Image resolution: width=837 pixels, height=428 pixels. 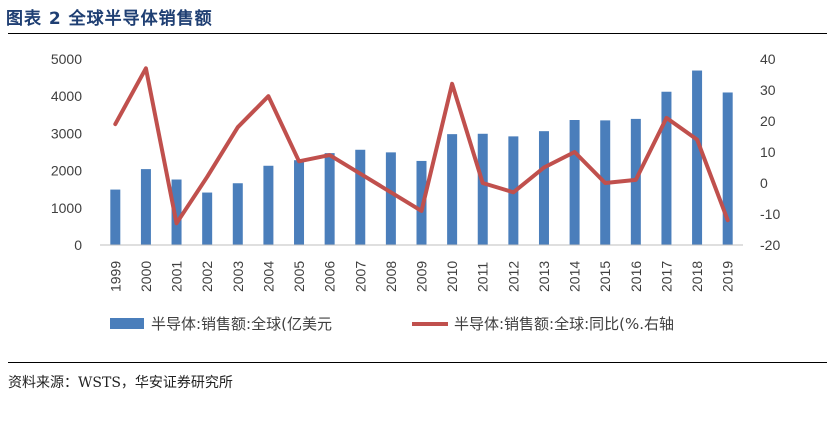 I want to click on x-axis-tick-label: 2011, so click(x=483, y=277).